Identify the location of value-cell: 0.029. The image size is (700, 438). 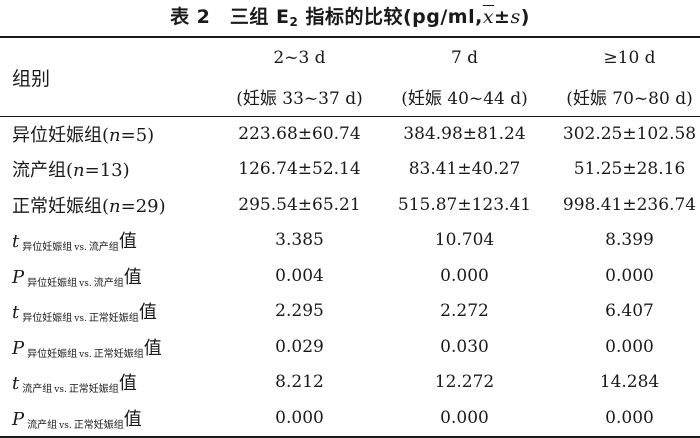
(299, 346).